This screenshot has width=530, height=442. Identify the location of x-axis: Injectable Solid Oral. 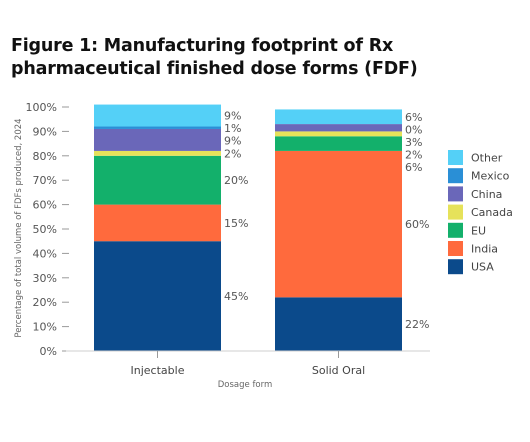
(248, 363).